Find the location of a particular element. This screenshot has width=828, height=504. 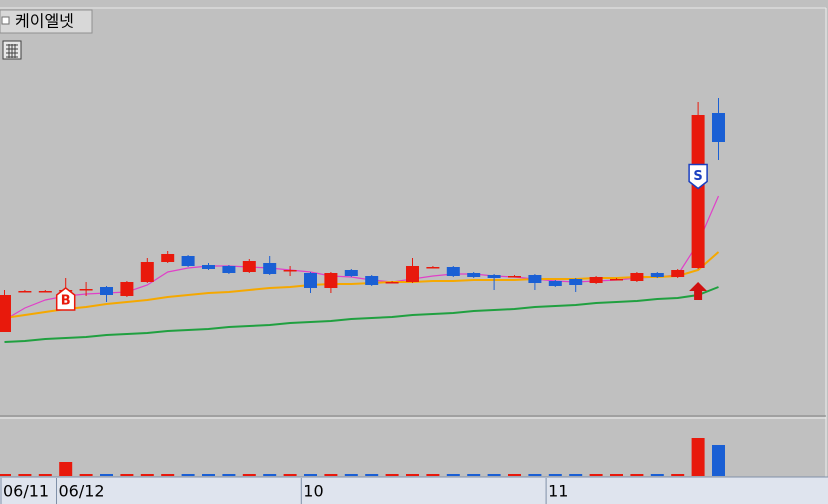

grid-button-icon is located at coordinates (12, 51).